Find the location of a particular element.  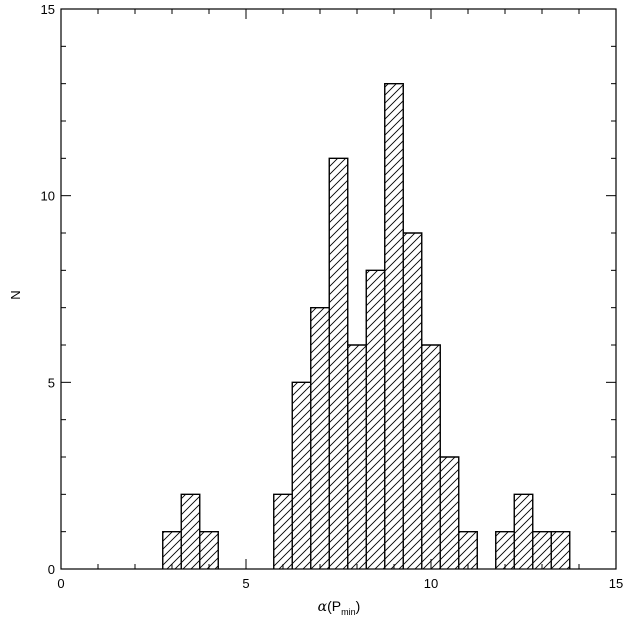

x-tick-label: 0 is located at coordinates (60, 583).